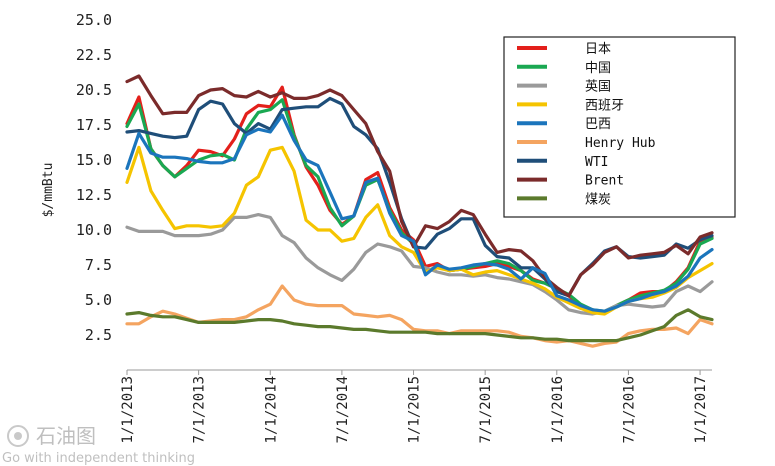 The image size is (775, 466). Describe the element at coordinates (598, 68) in the screenshot. I see `legend-label: 中国` at that location.